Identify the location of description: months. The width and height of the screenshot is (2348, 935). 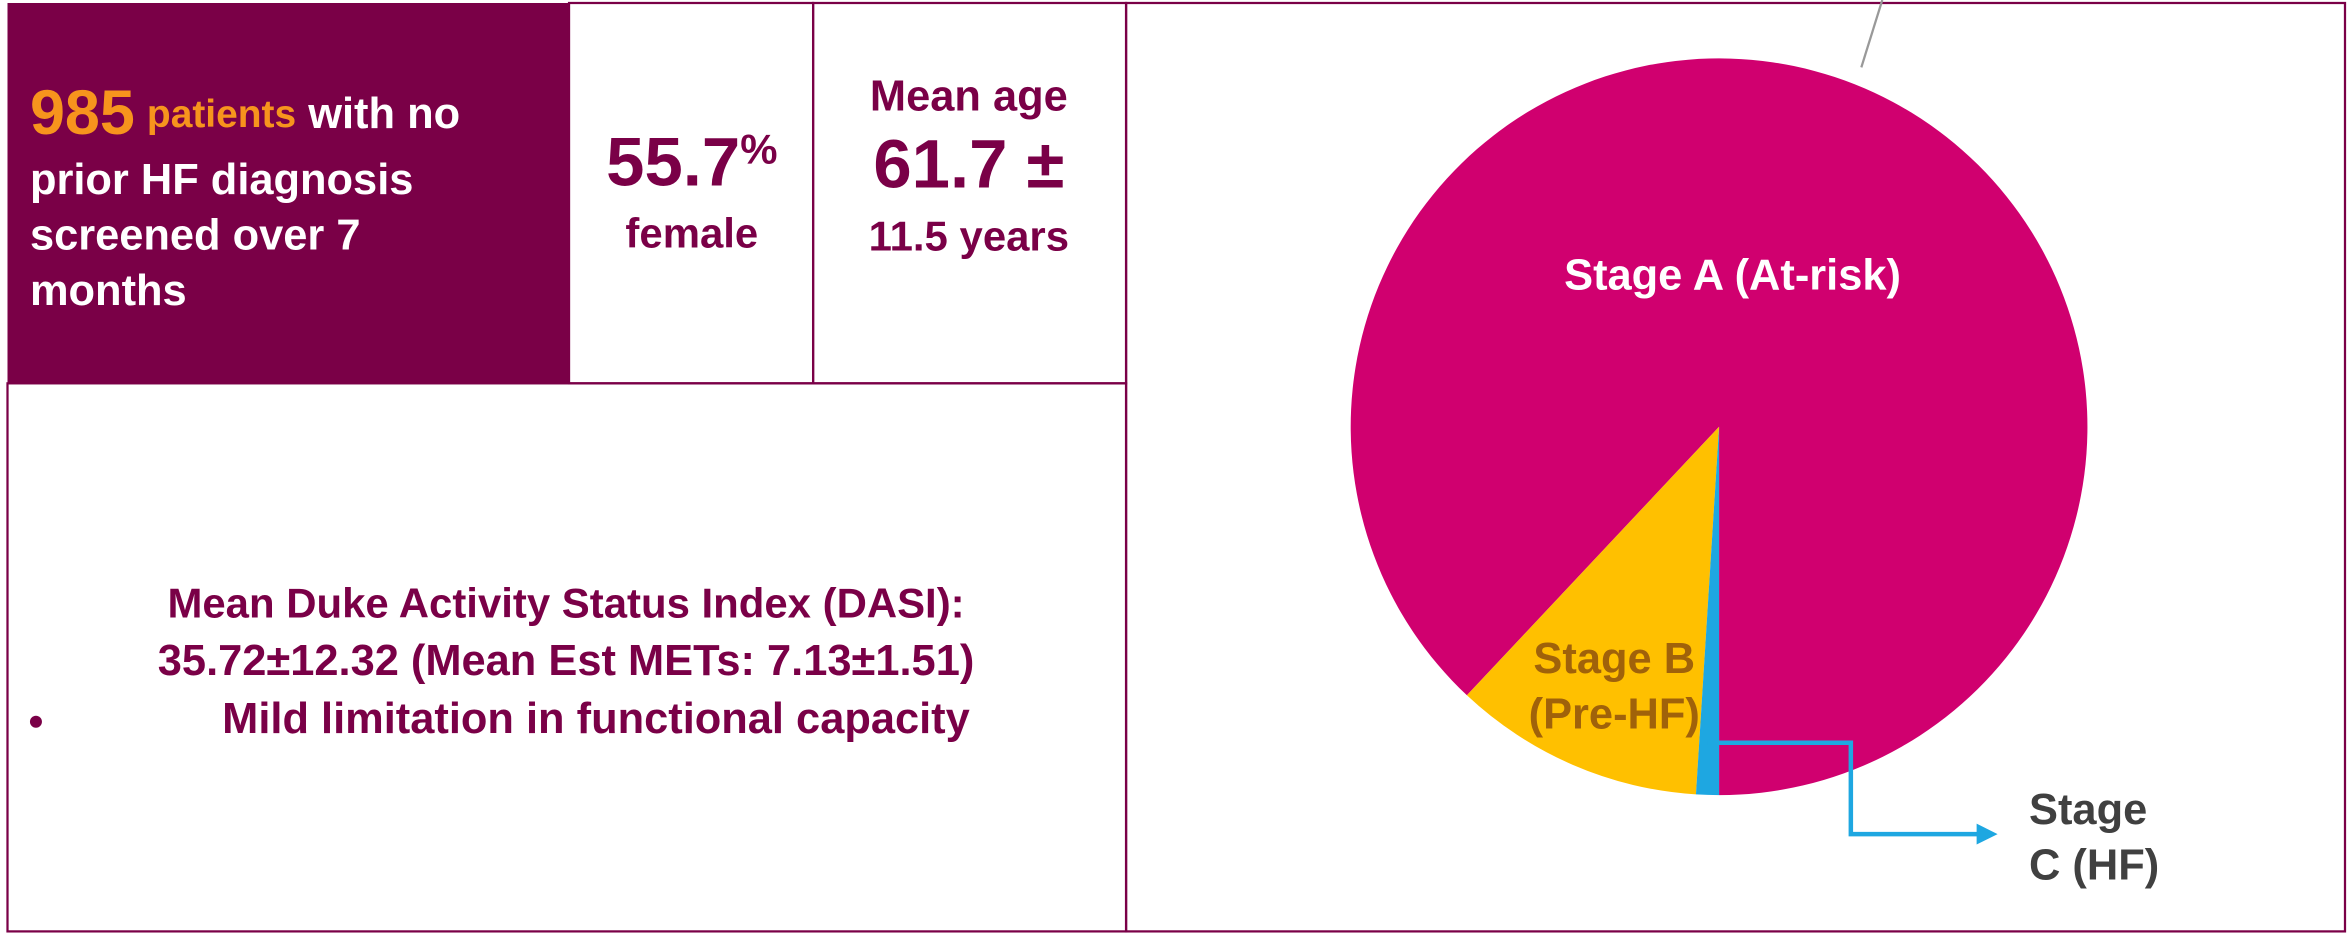
(108, 291).